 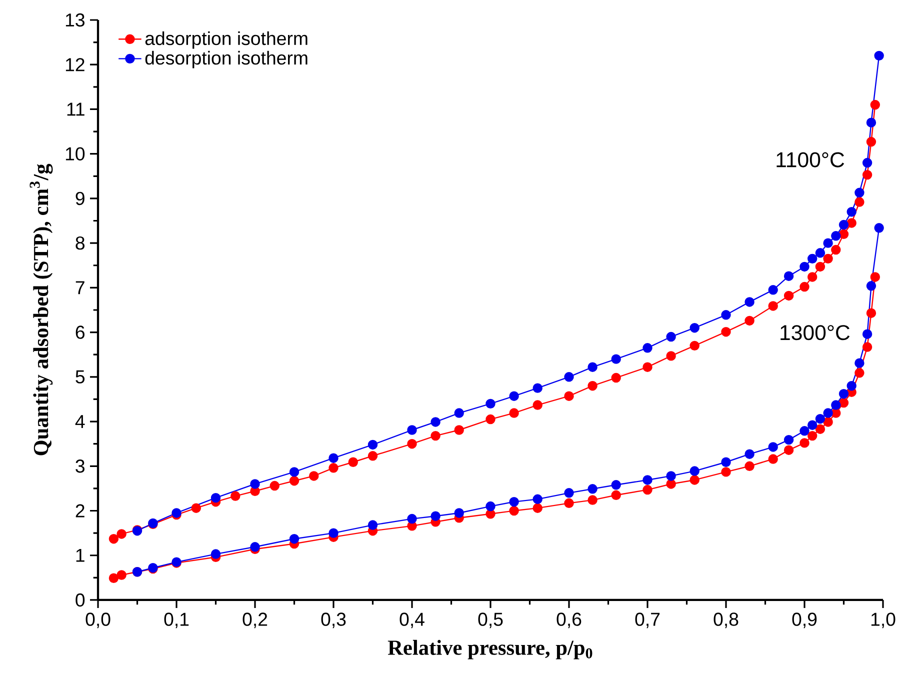 I want to click on y-tick-label: 3, so click(x=80, y=466).